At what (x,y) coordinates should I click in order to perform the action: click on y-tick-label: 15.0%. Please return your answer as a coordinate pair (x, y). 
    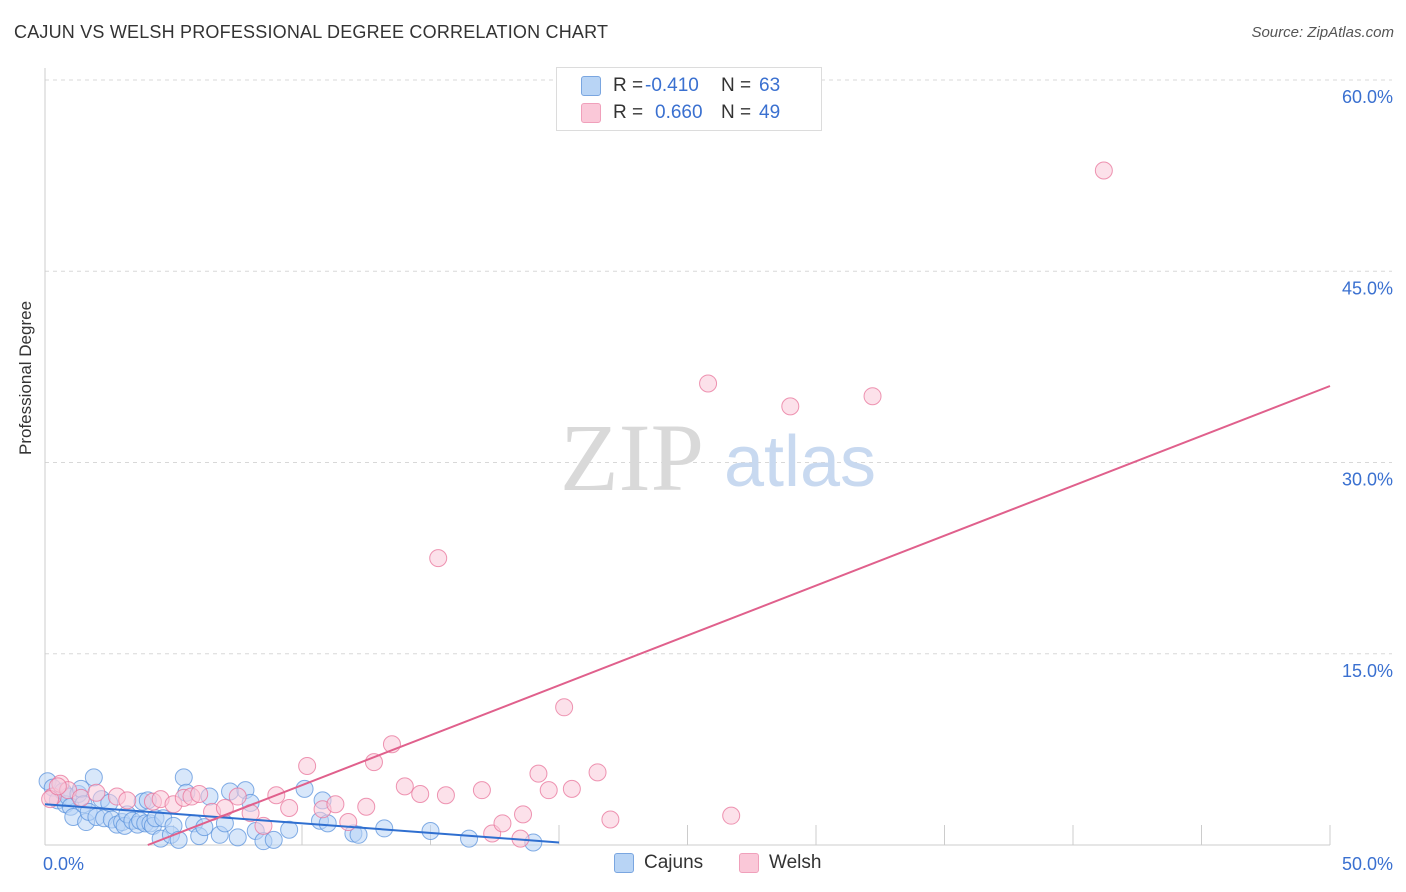
    Looking at the image, I should click on (1367, 671).